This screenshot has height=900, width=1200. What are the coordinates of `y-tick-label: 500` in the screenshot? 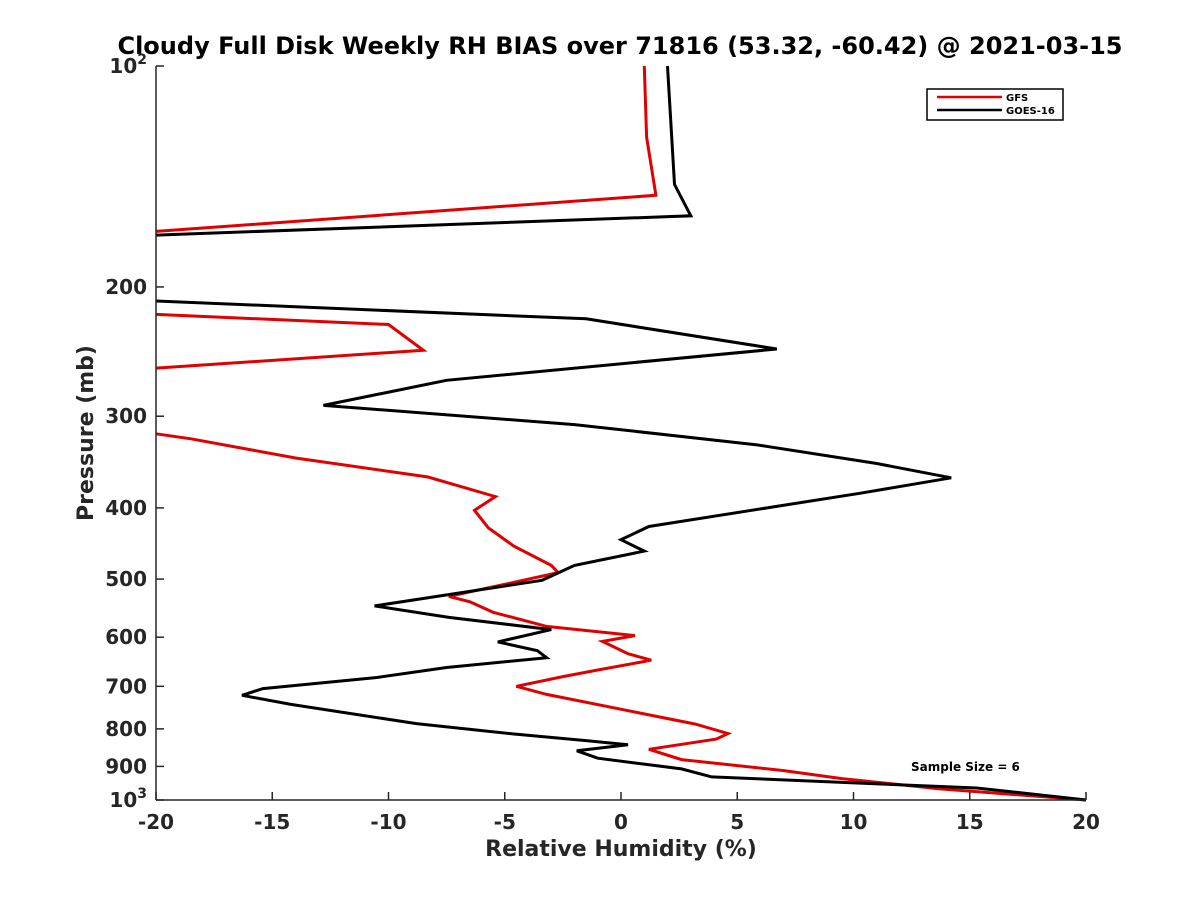 It's located at (126, 579).